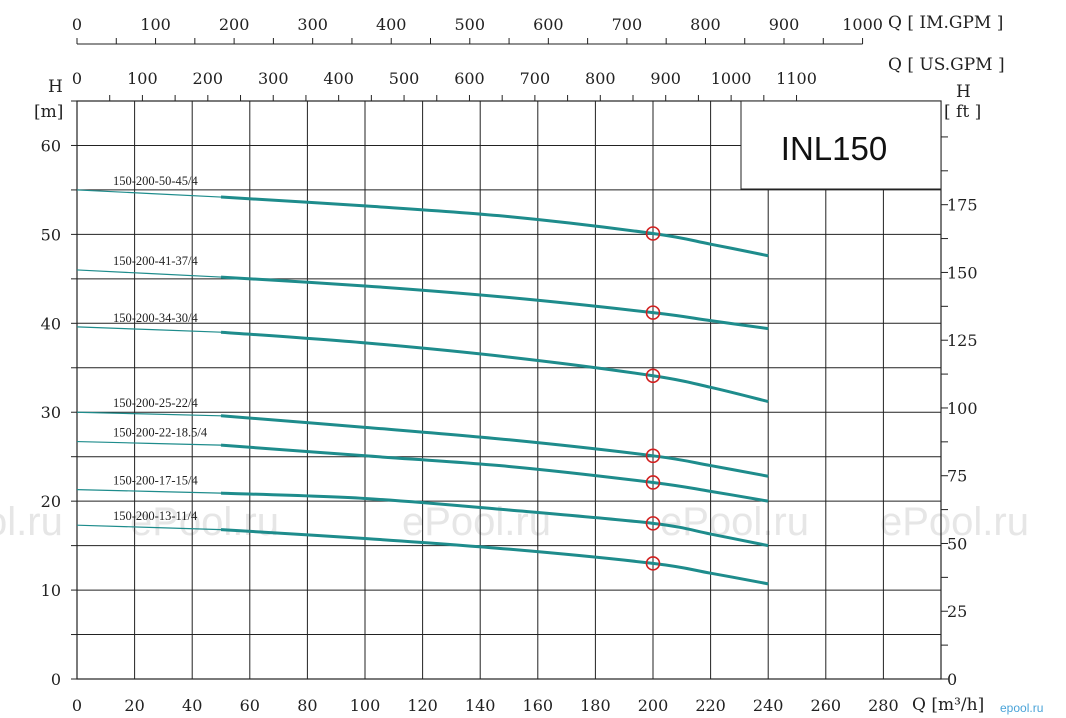  I want to click on x-tick-label: 140, so click(480, 705).